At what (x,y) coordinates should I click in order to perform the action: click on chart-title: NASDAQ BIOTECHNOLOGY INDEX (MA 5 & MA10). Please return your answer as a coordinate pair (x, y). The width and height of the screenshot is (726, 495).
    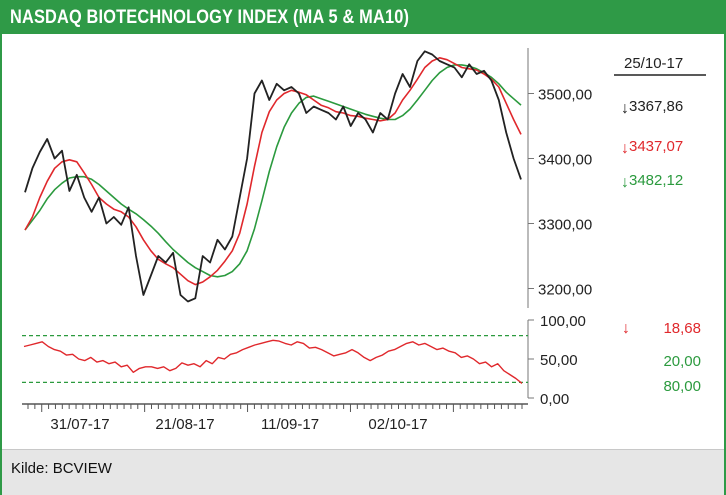
    Looking at the image, I should click on (210, 17).